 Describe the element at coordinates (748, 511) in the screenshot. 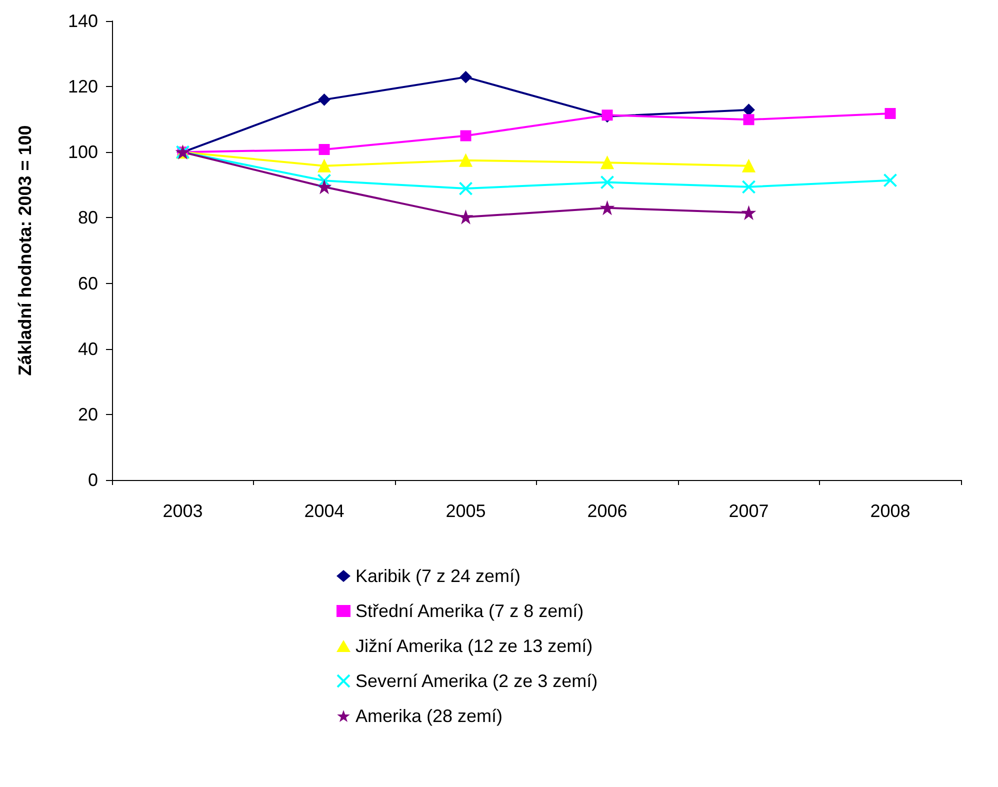

I see `x-tick-label: 2007` at that location.